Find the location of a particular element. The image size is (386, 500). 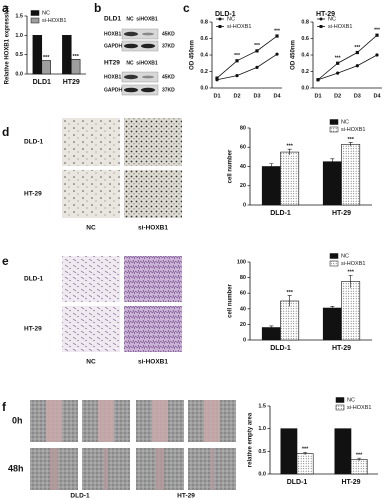

row-label: 48h is located at coordinates (16, 468).